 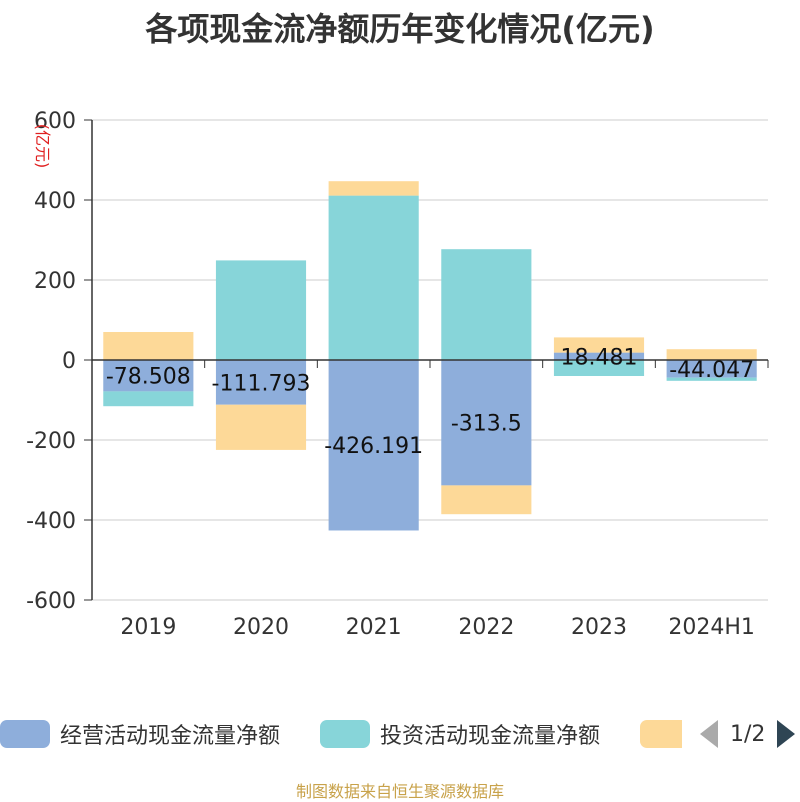 What do you see at coordinates (148, 627) in the screenshot?
I see `x-tick-label: 2019` at bounding box center [148, 627].